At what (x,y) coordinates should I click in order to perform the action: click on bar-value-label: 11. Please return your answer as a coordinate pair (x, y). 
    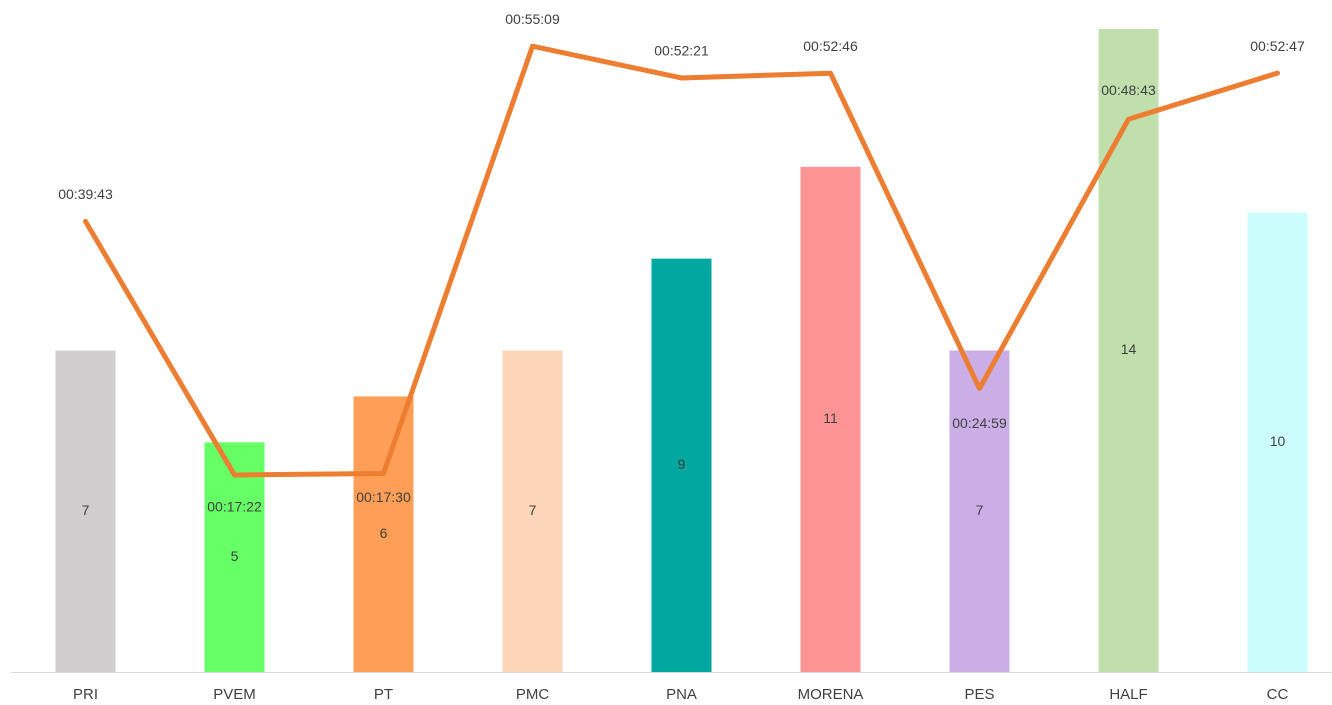
    Looking at the image, I should click on (830, 418).